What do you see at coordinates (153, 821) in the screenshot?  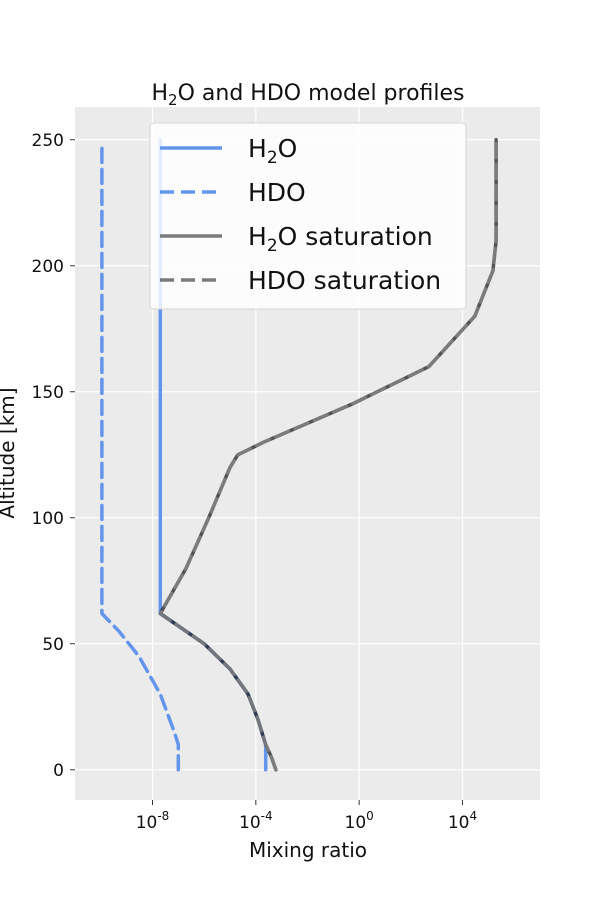 I see `x-tick-label: 10⁻⁸` at bounding box center [153, 821].